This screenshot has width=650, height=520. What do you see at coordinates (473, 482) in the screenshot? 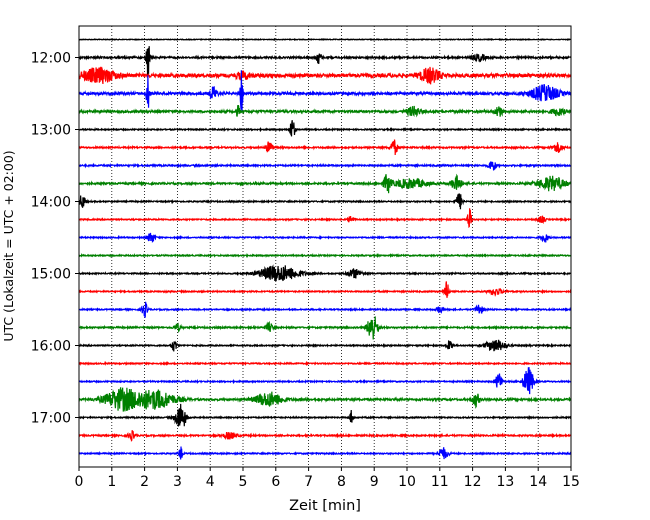
I see `x-tick-label: 12` at bounding box center [473, 482].